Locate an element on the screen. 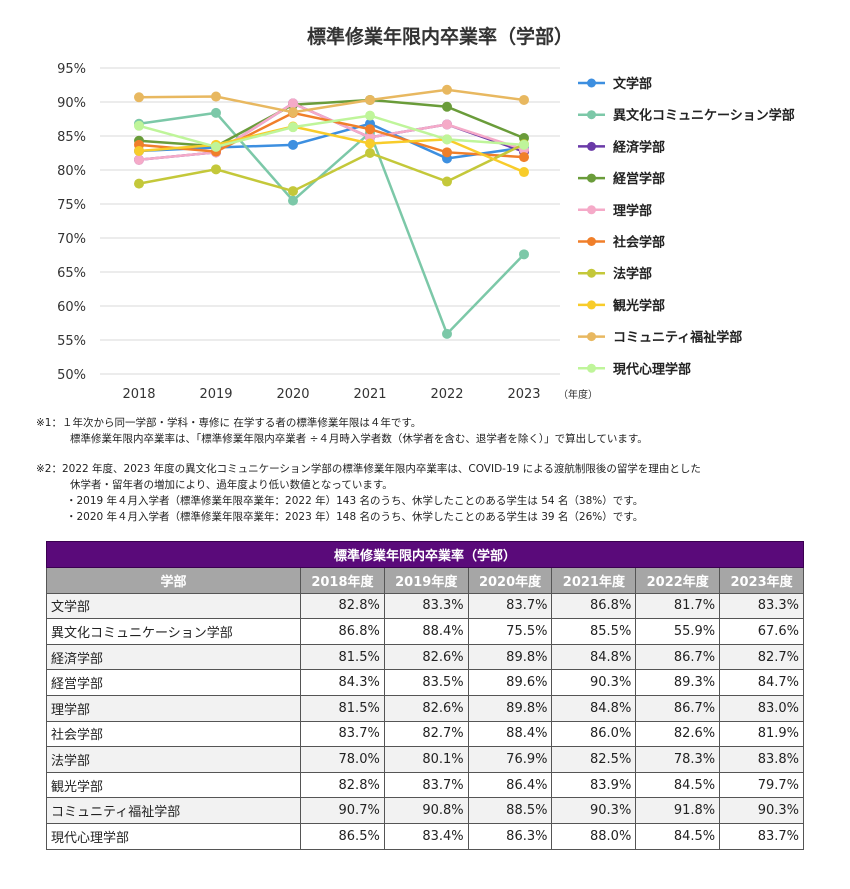 The image size is (850, 889). legend-label: 観光学部 is located at coordinates (638, 306).